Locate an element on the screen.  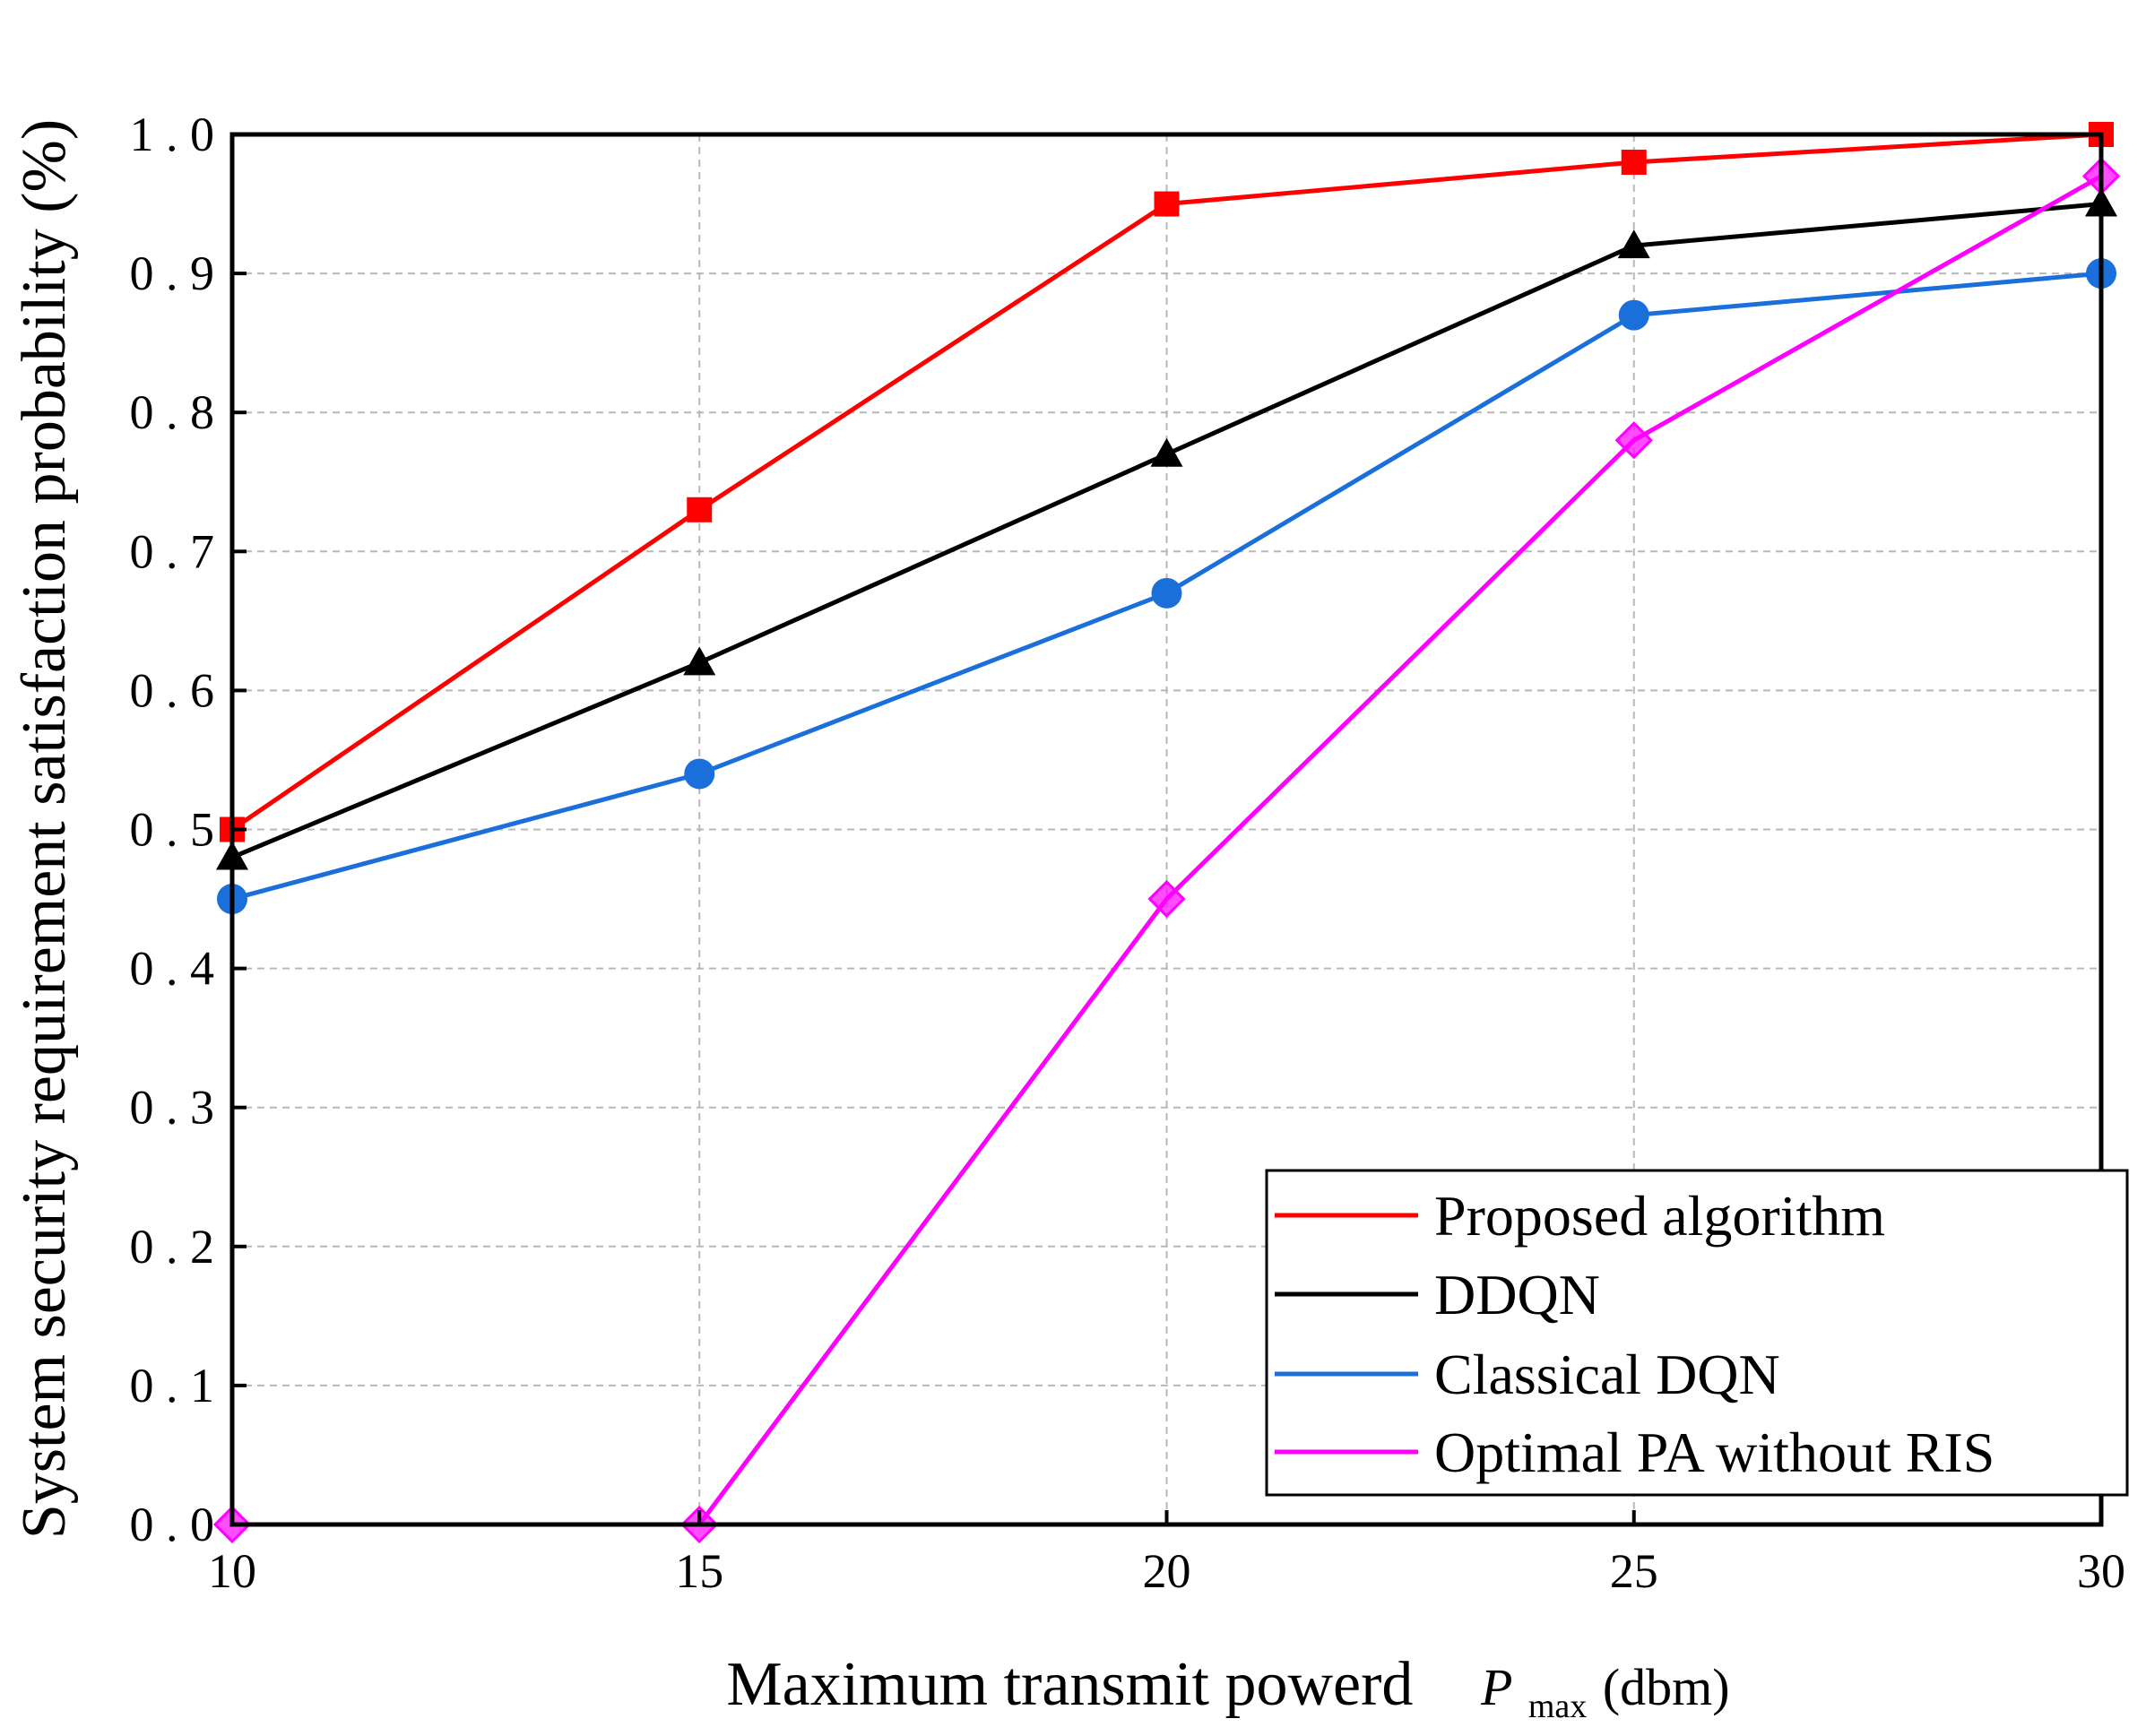
y-tick-label: 0 . 7 is located at coordinates (172, 551).